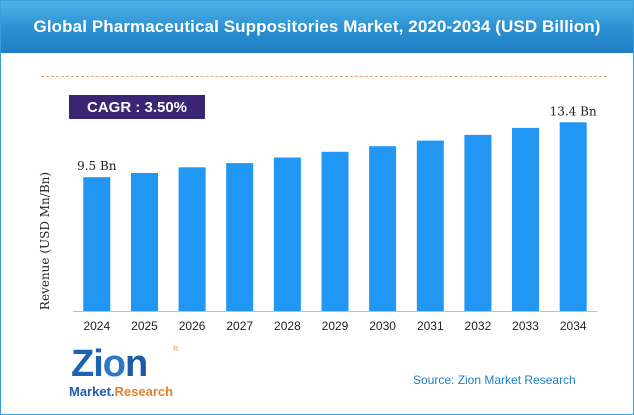 This screenshot has width=634, height=415. Describe the element at coordinates (97, 166) in the screenshot. I see `data-label-2024: 9.5 Bn` at that location.